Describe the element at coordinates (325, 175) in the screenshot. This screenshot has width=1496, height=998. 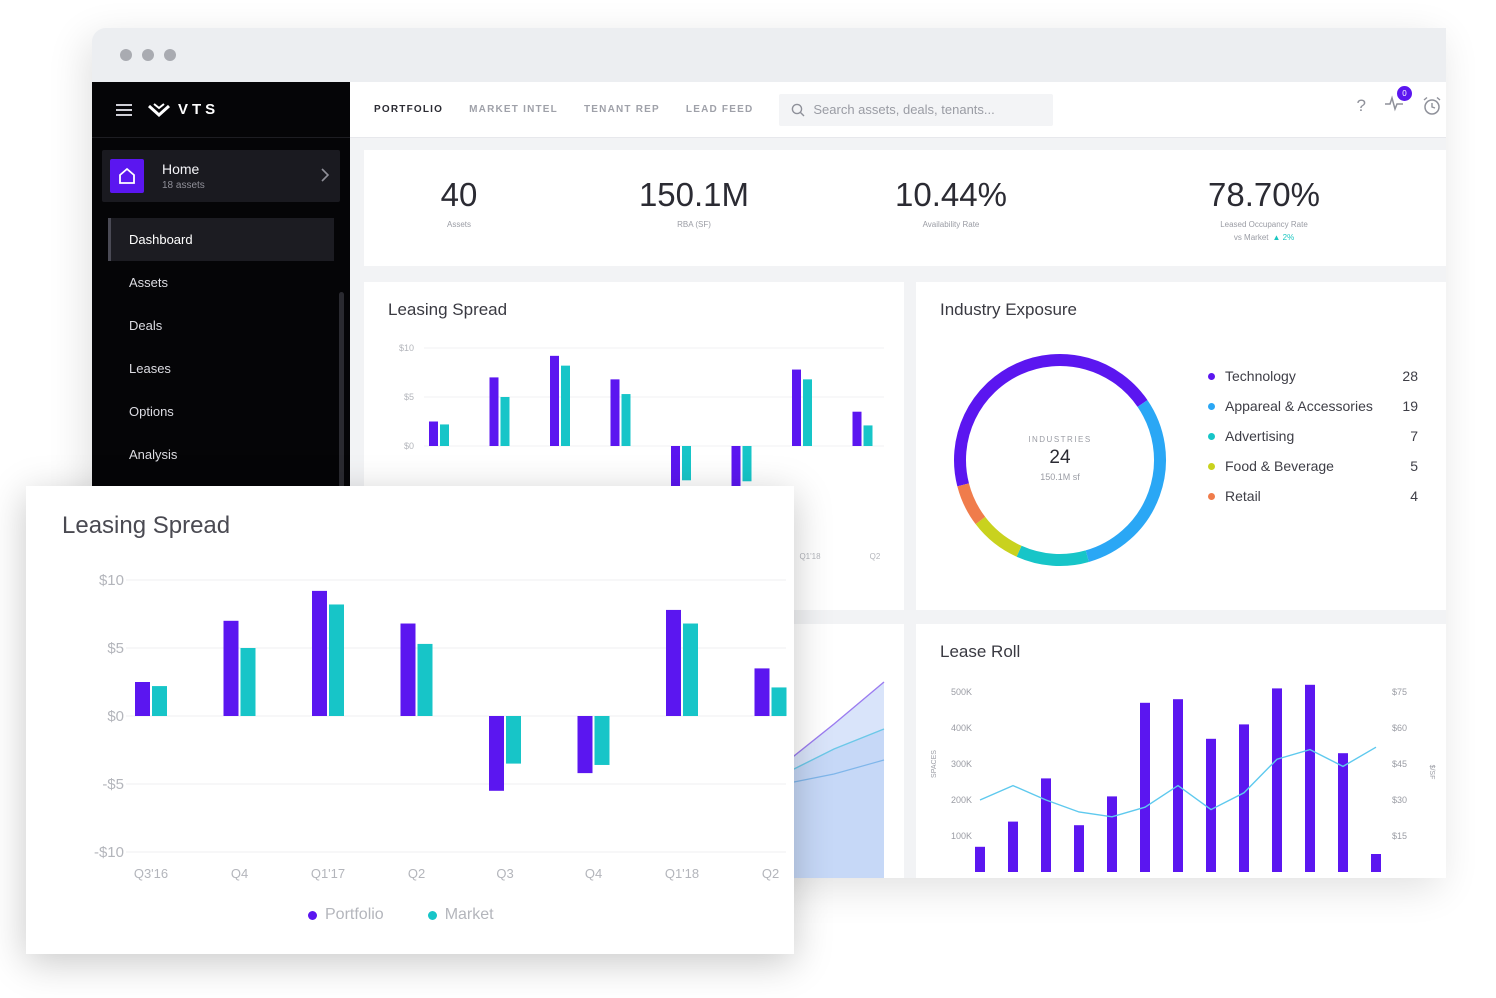
I see `chevron-right-icon` at that location.